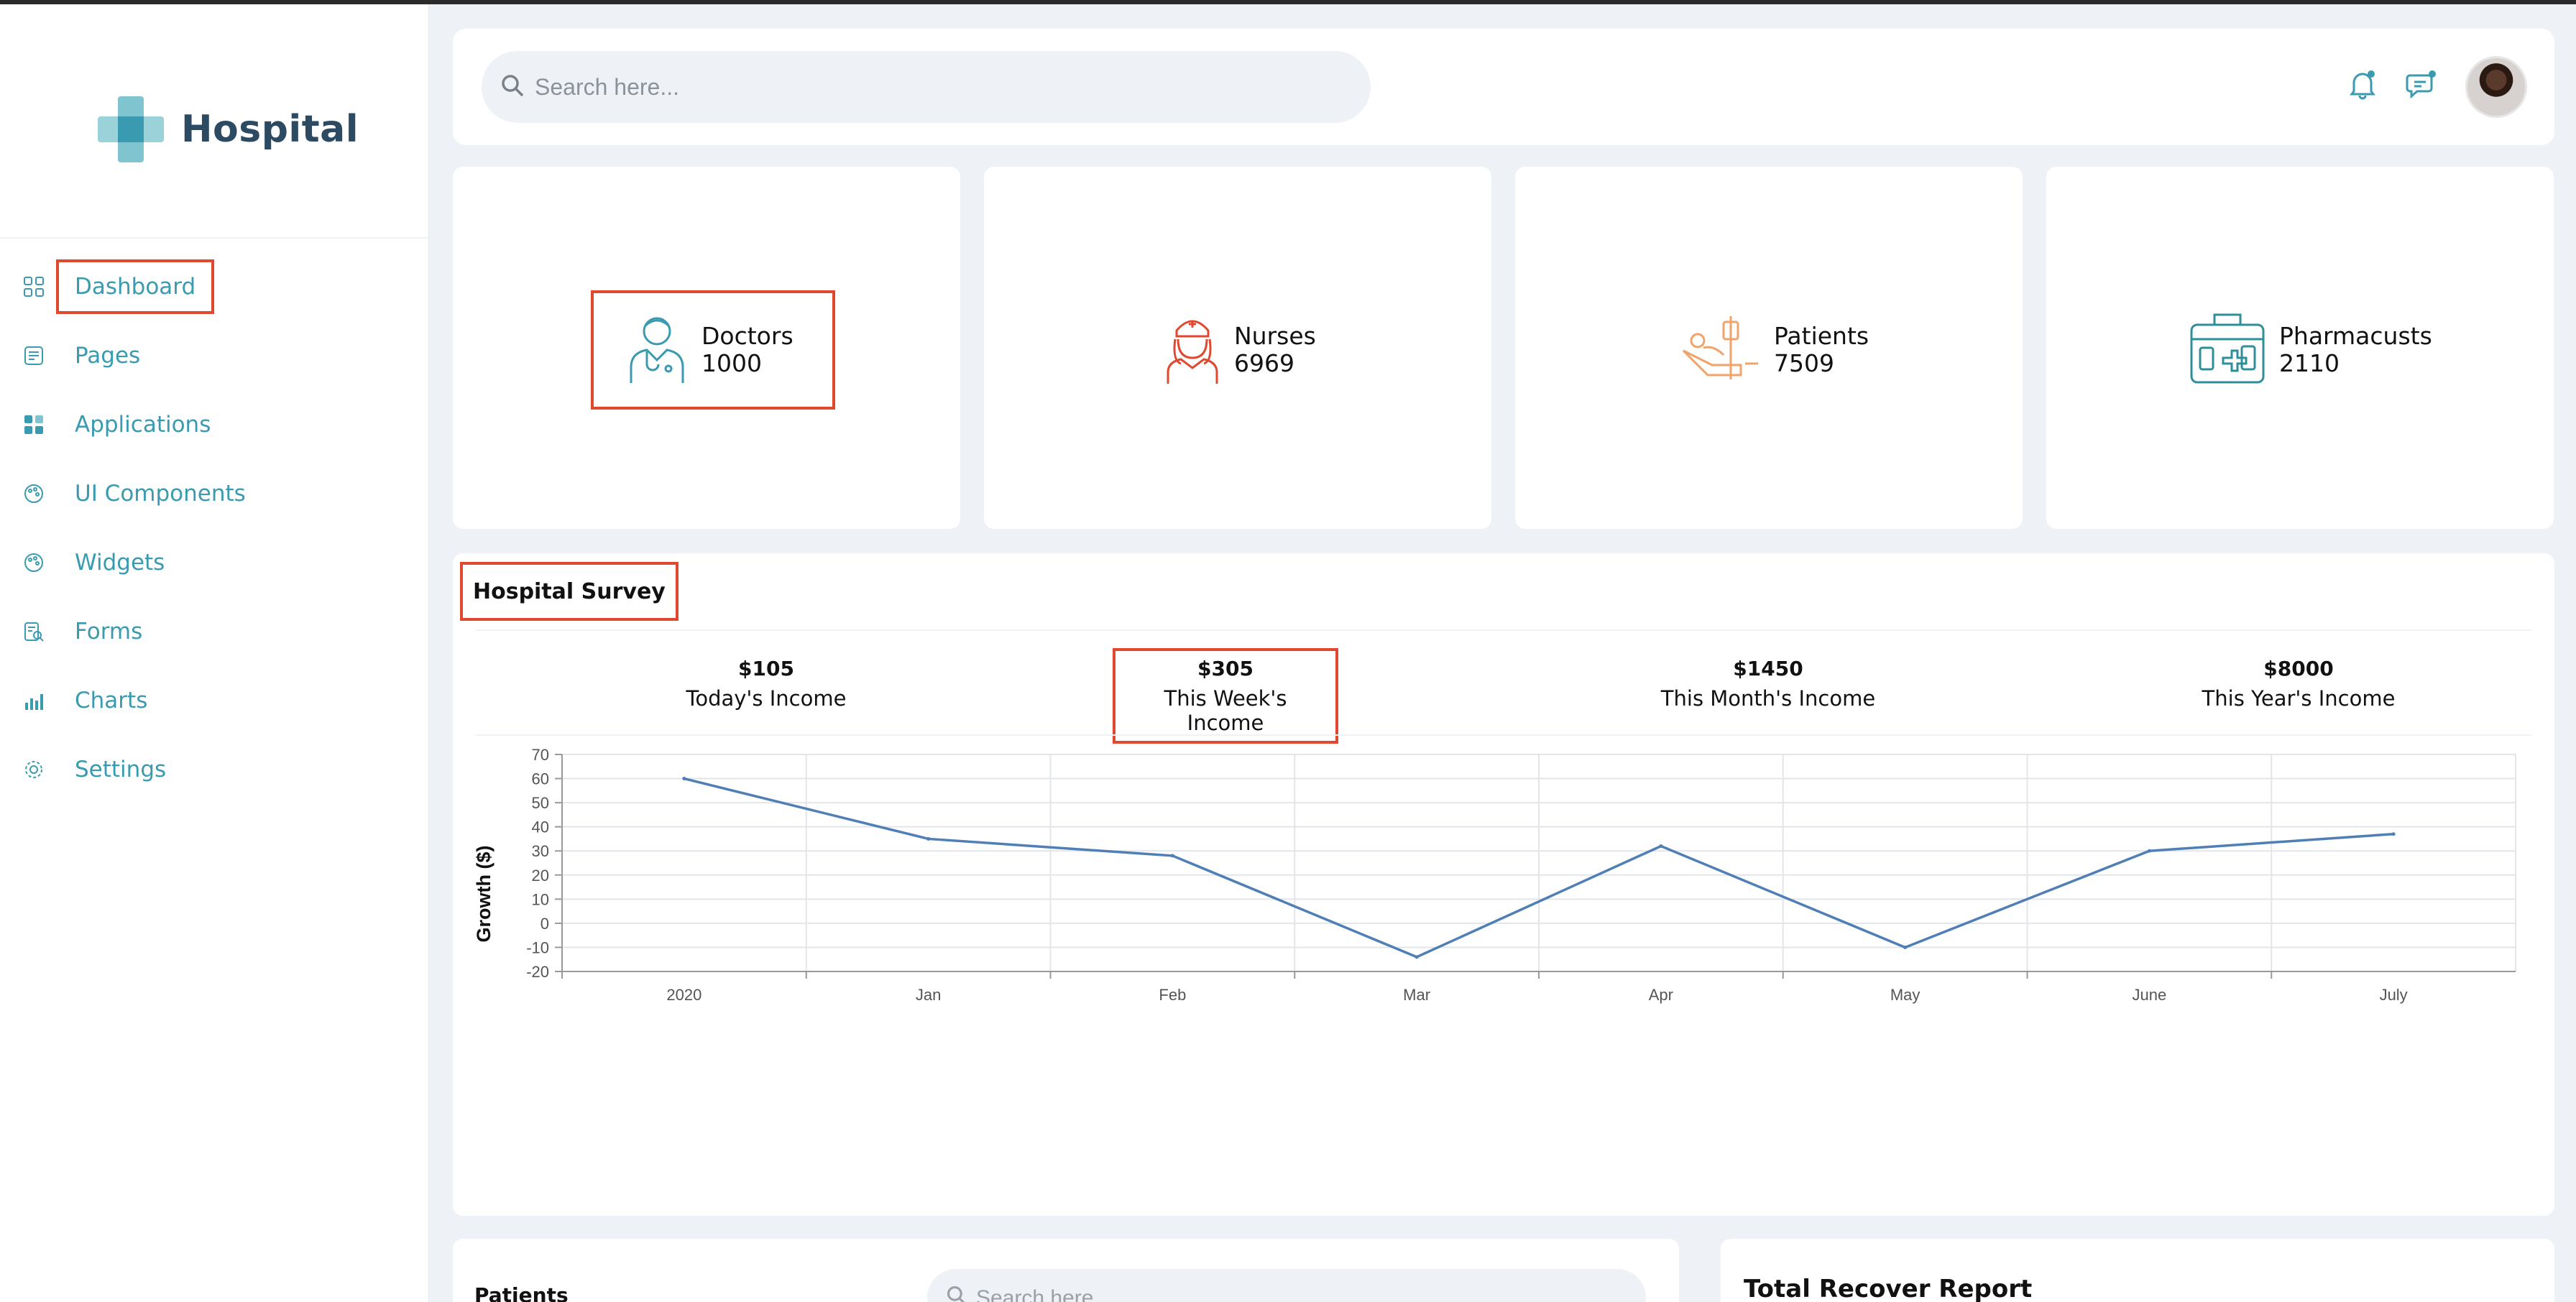 The width and height of the screenshot is (2576, 1302). What do you see at coordinates (766, 684) in the screenshot?
I see `income-today: $105 Today's Income` at bounding box center [766, 684].